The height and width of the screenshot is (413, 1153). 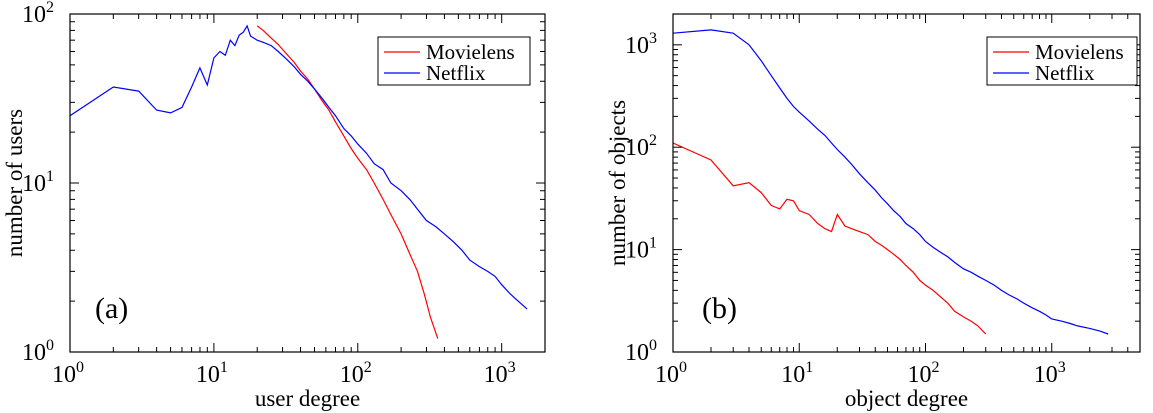 What do you see at coordinates (719, 308) in the screenshot?
I see `panel-label: (b)` at bounding box center [719, 308].